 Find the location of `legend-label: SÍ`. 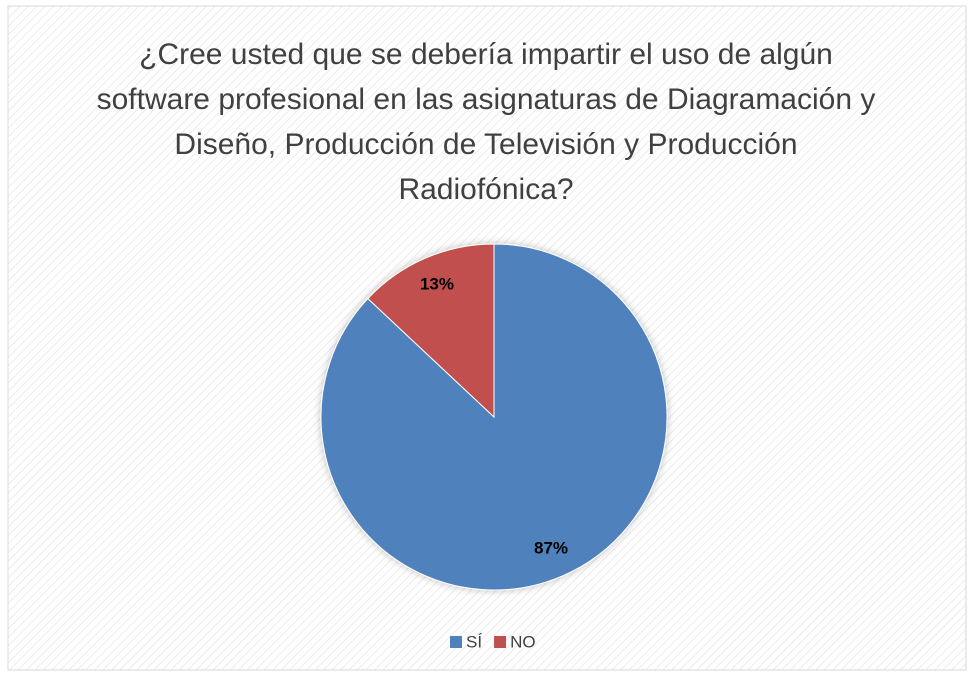

legend-label: SÍ is located at coordinates (474, 641).